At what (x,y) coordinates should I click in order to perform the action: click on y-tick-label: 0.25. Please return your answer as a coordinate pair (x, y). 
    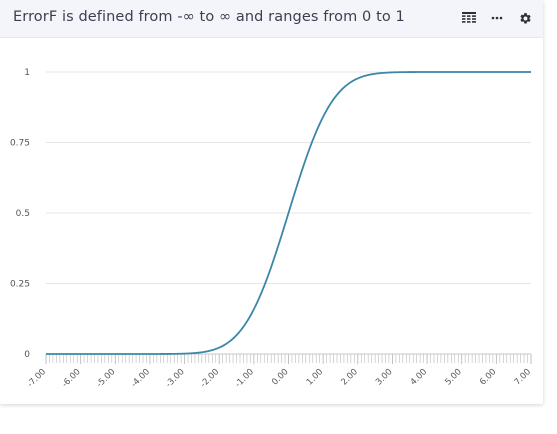
    Looking at the image, I should click on (20, 285).